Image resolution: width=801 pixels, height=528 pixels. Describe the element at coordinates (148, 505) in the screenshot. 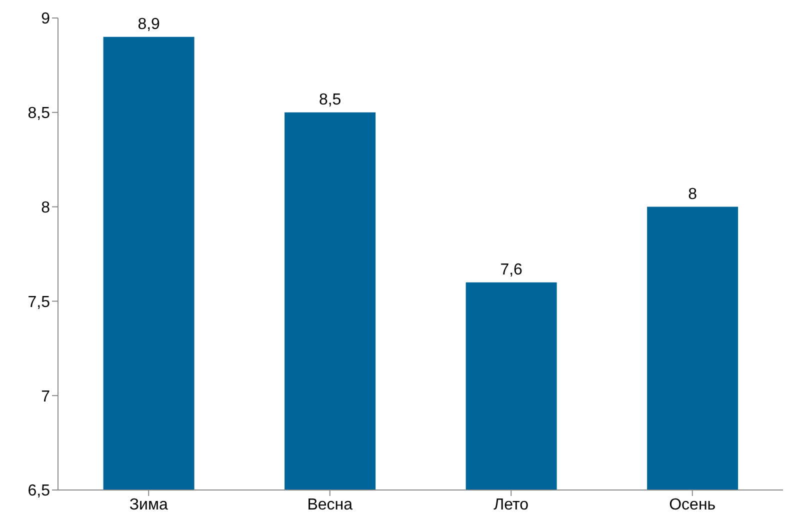

I see `x-tick-label: Зима` at that location.